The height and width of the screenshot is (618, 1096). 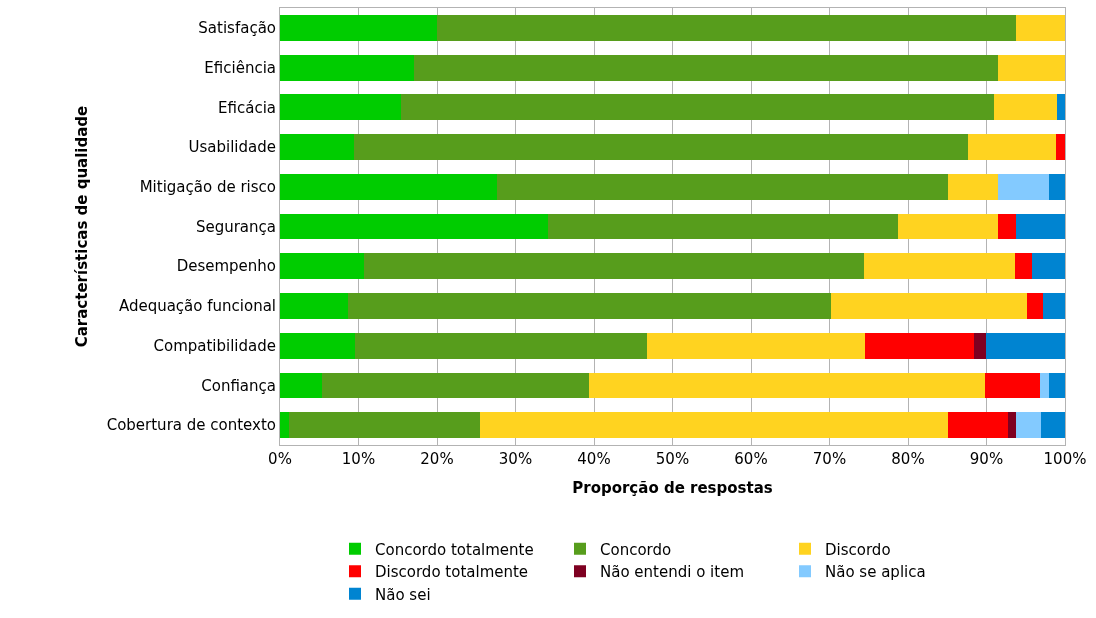 I want to click on y-tick-label: Eficiência, so click(x=240, y=67).